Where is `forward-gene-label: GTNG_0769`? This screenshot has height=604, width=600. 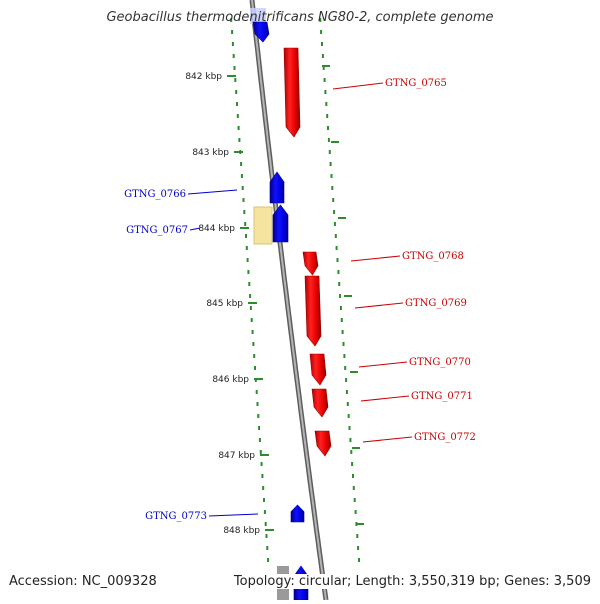
forward-gene-label: GTNG_0769 is located at coordinates (436, 303).